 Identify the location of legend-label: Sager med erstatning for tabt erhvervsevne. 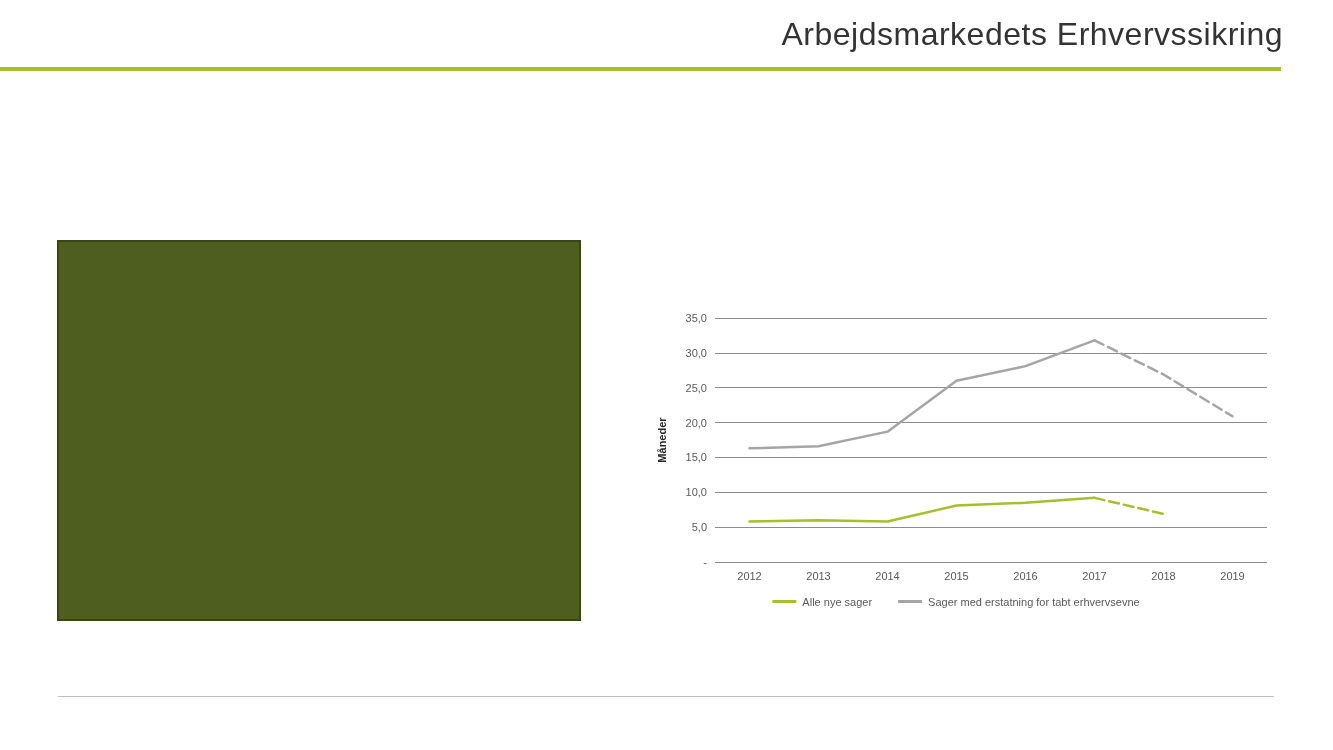
(1034, 601).